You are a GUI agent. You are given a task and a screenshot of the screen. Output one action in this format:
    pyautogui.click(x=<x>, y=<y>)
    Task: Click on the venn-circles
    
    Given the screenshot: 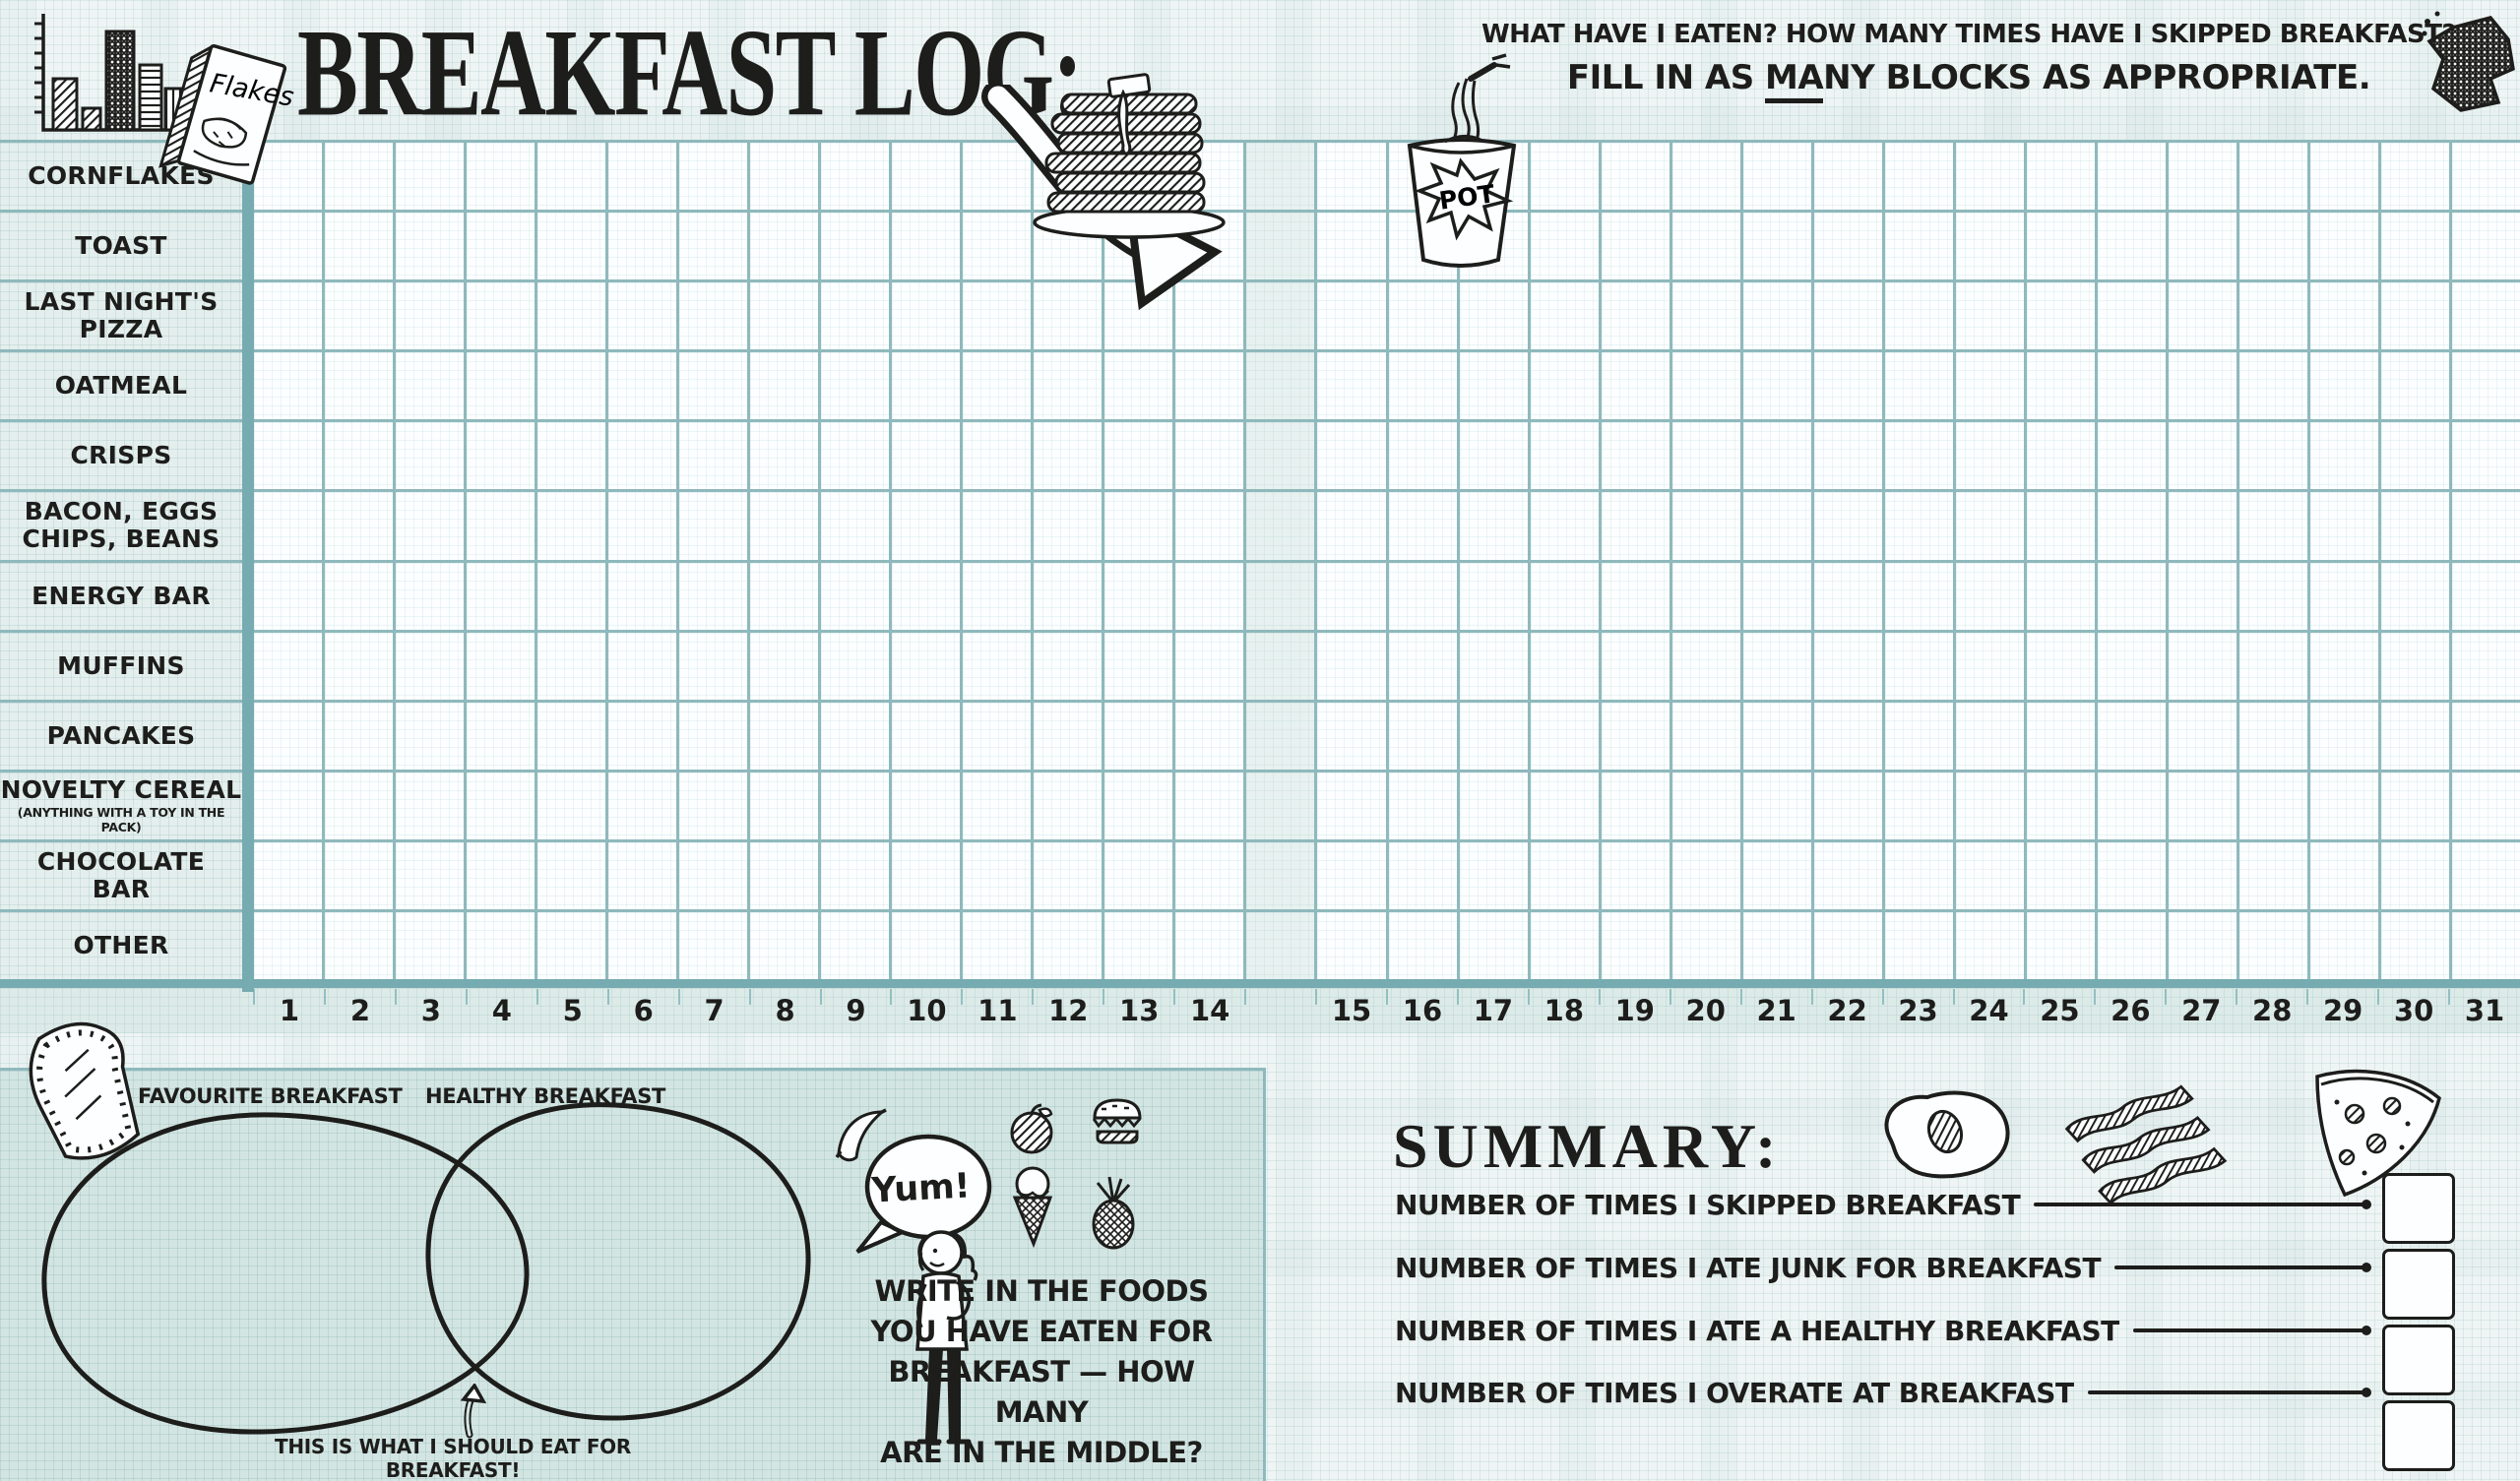 What is the action you would take?
    pyautogui.click(x=418, y=1274)
    